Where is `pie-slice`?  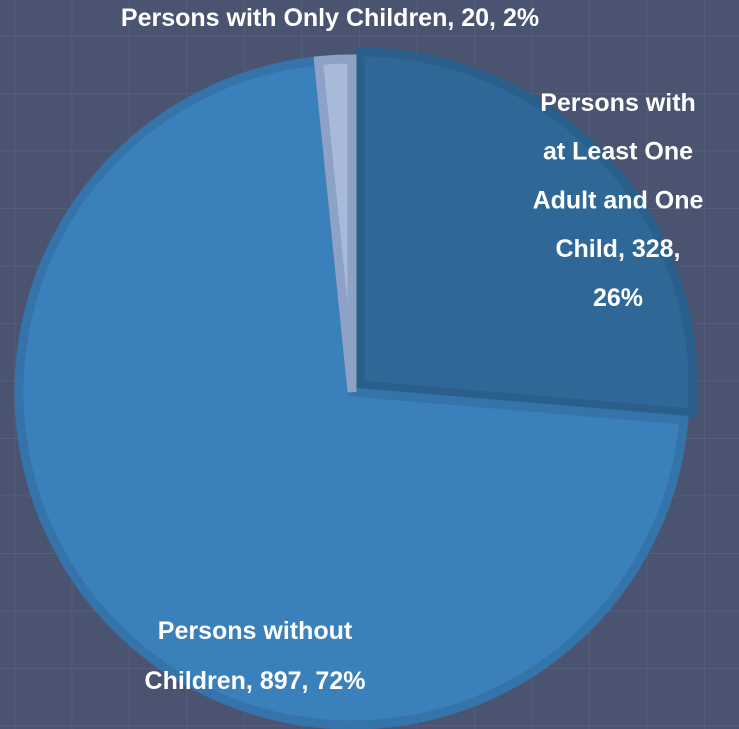 pie-slice is located at coordinates (335, 223).